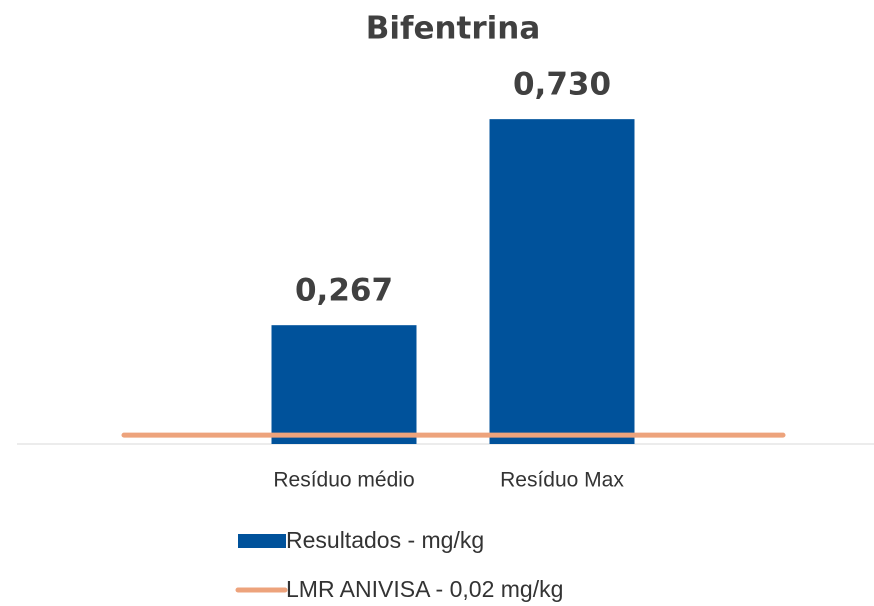  I want to click on legend-label: LMR ANIVISA - 0,02 mg/kg, so click(424, 589).